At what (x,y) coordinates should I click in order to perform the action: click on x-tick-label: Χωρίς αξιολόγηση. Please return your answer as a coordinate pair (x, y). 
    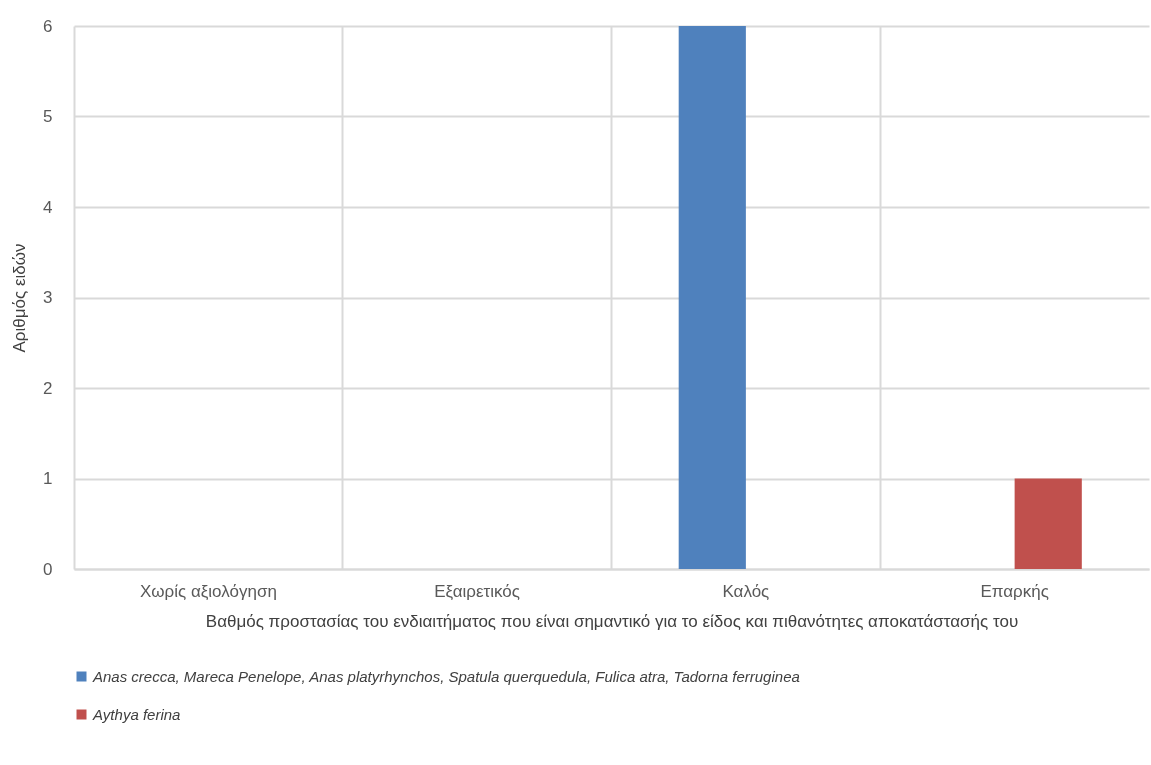
    Looking at the image, I should click on (208, 591).